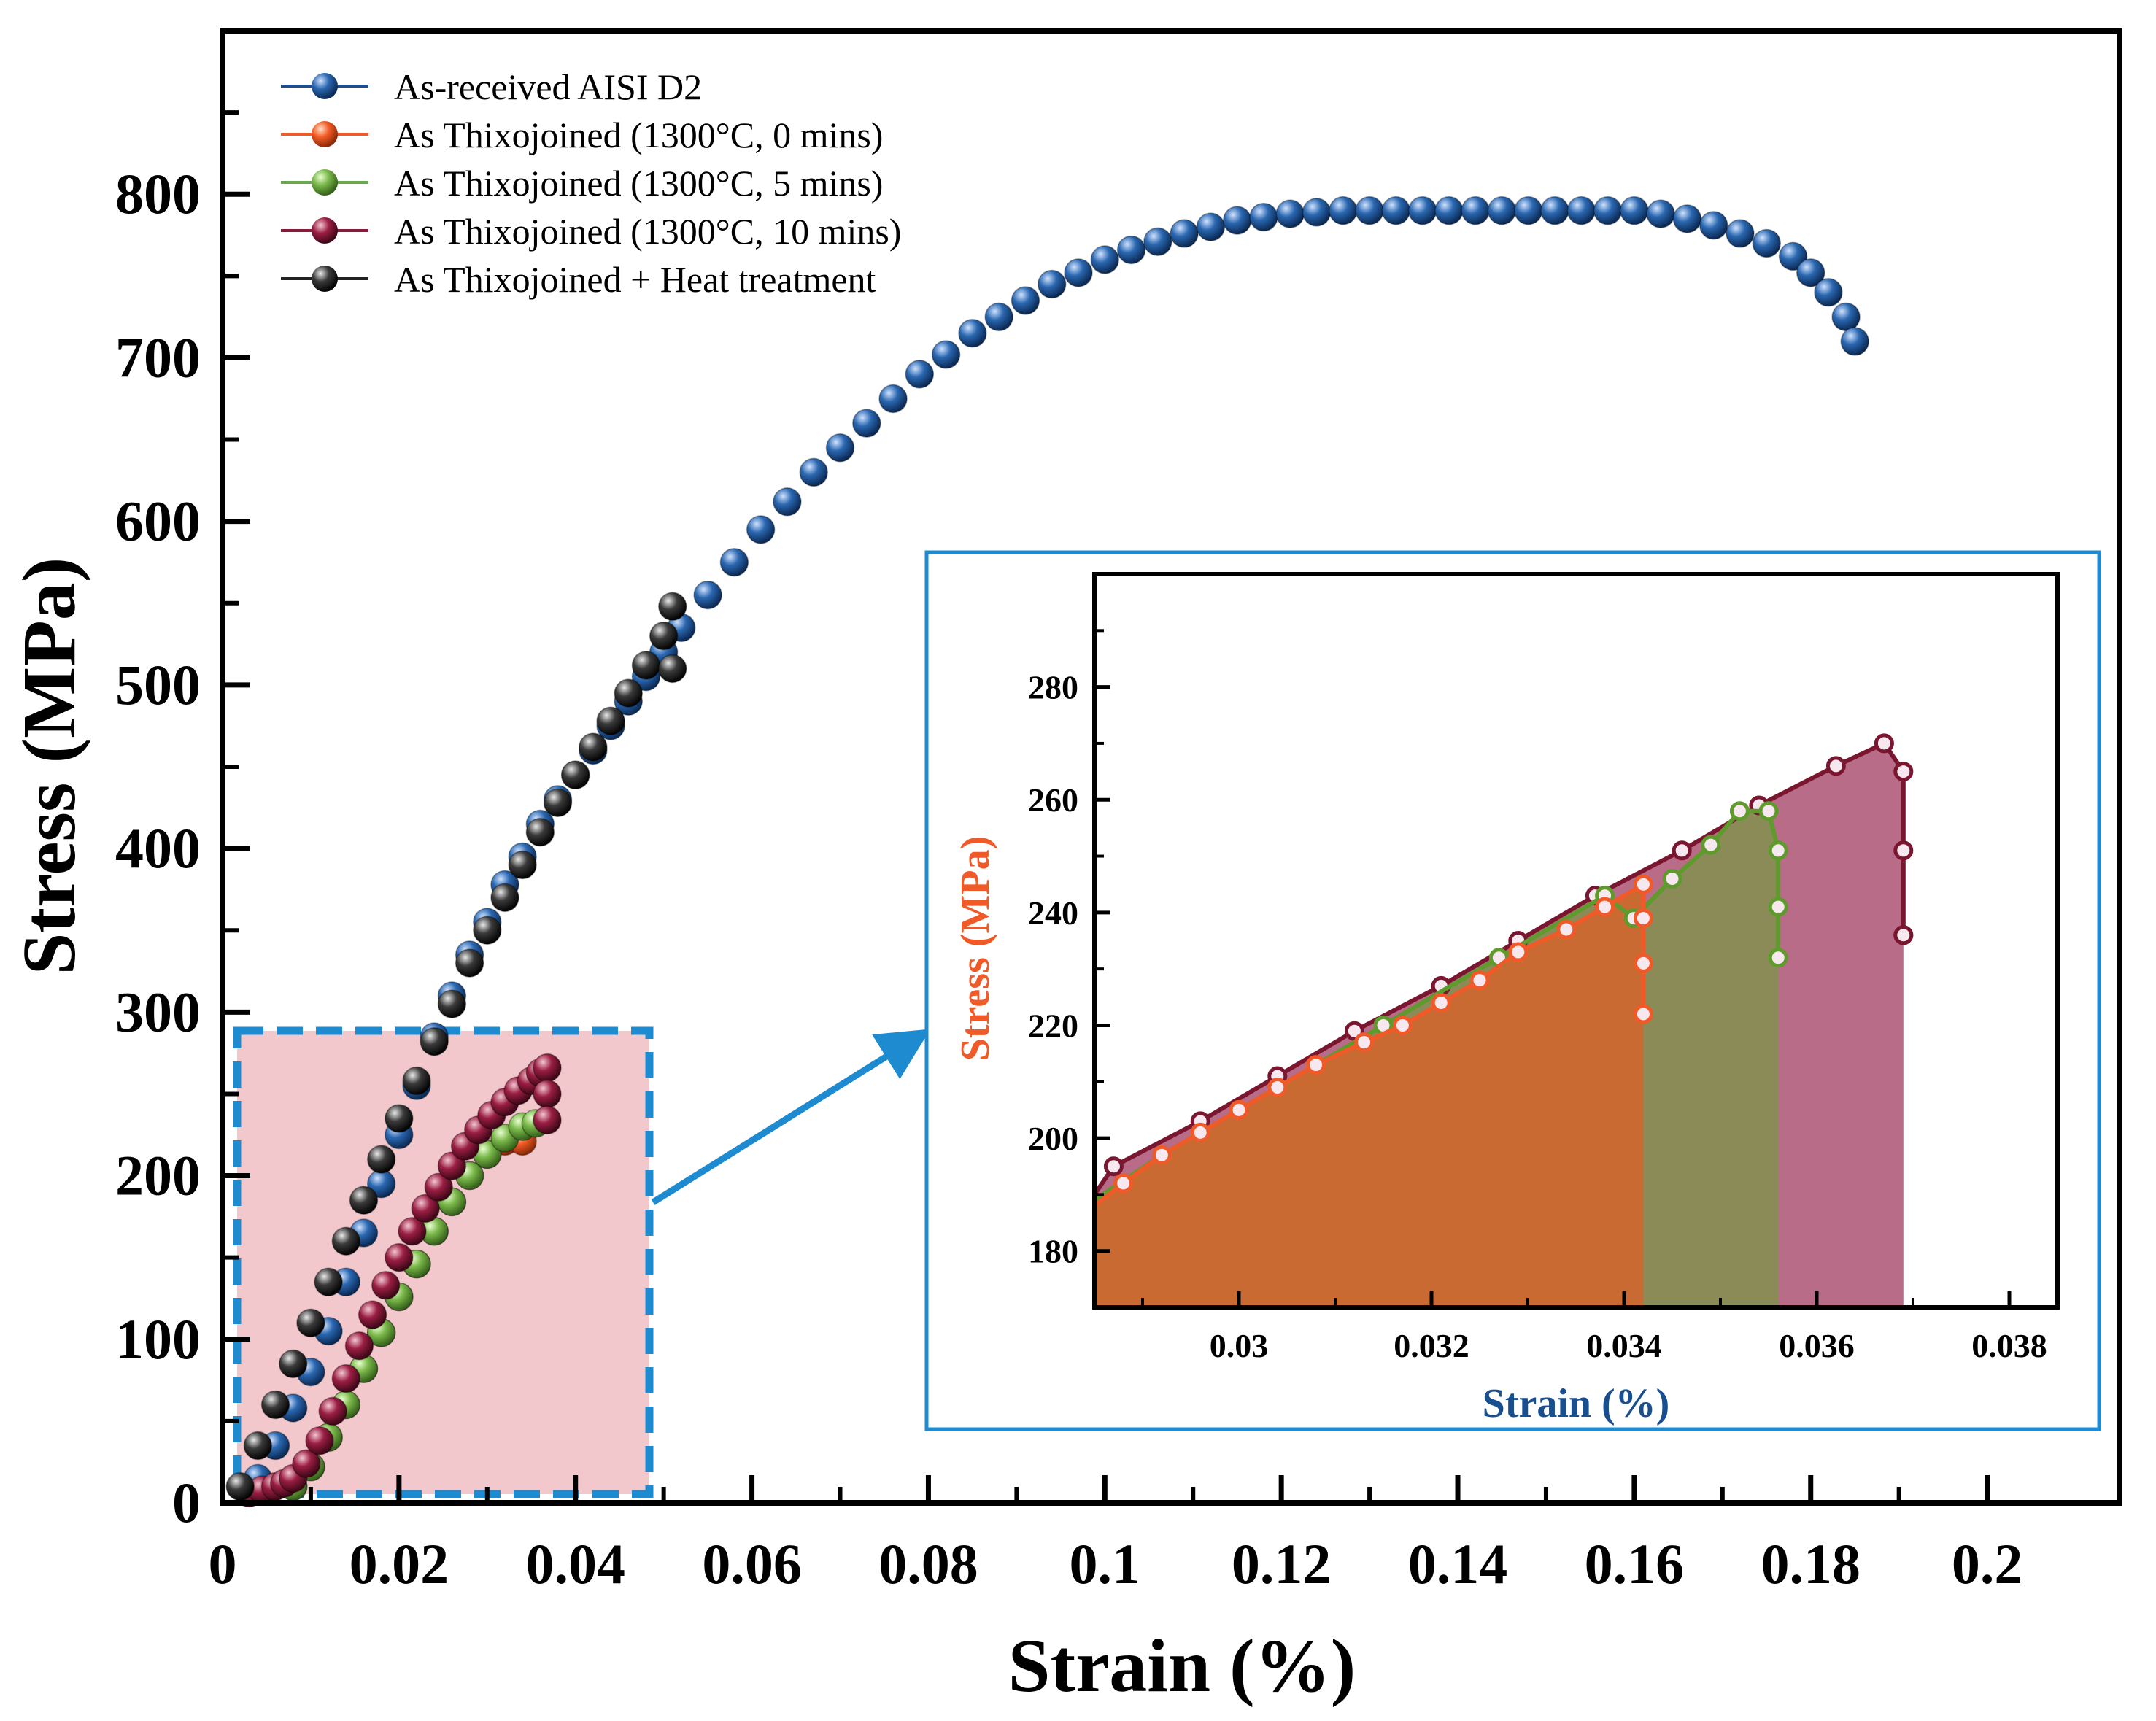  What do you see at coordinates (1069, 950) in the screenshot?
I see `inset-y-ticks: 180 200 220 240 260 280` at bounding box center [1069, 950].